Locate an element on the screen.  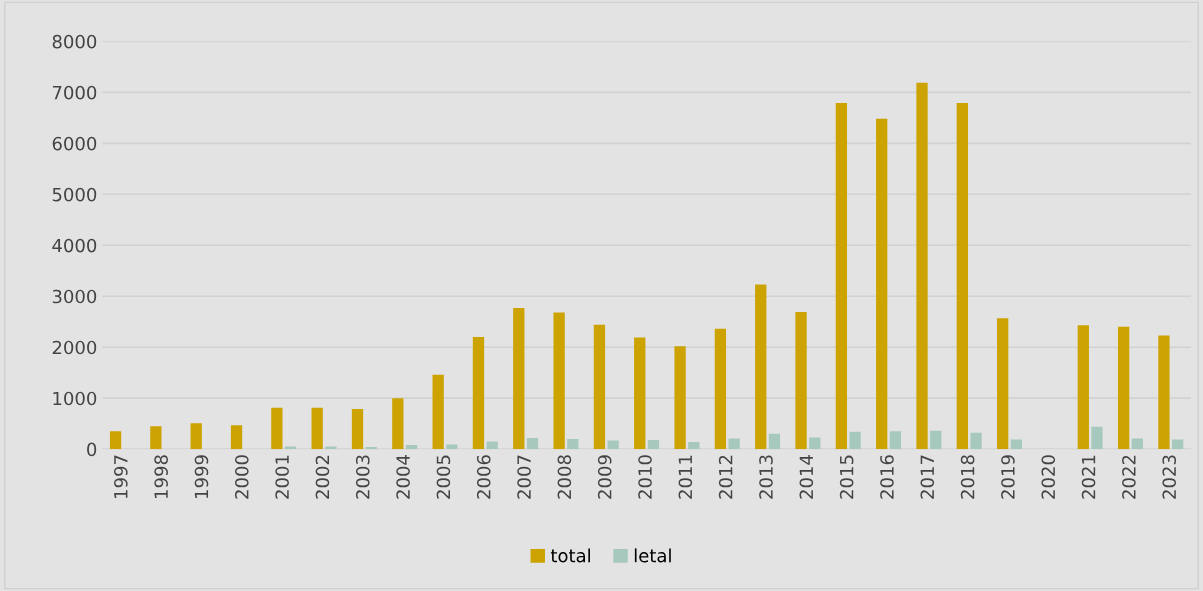
x-tick-label: 2017 is located at coordinates (927, 477).